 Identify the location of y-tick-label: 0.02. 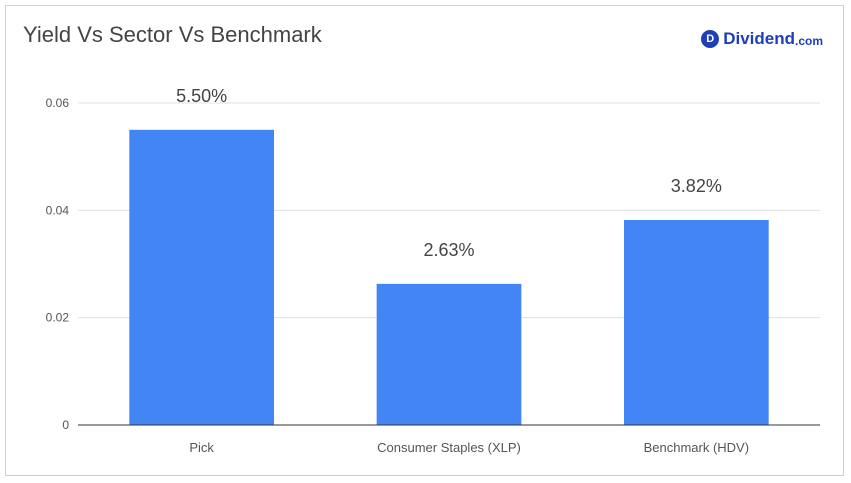
(58, 318).